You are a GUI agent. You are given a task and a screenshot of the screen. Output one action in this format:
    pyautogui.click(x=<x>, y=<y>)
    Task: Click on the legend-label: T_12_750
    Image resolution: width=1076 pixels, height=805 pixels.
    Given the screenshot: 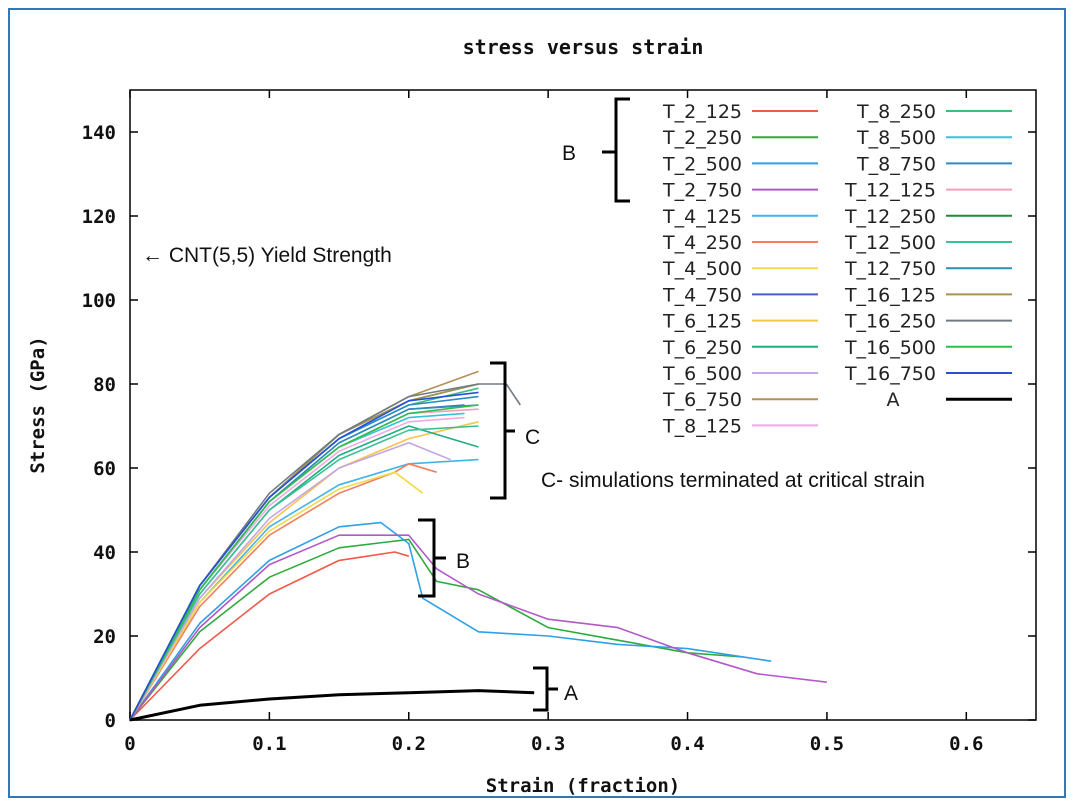 What is the action you would take?
    pyautogui.click(x=890, y=269)
    